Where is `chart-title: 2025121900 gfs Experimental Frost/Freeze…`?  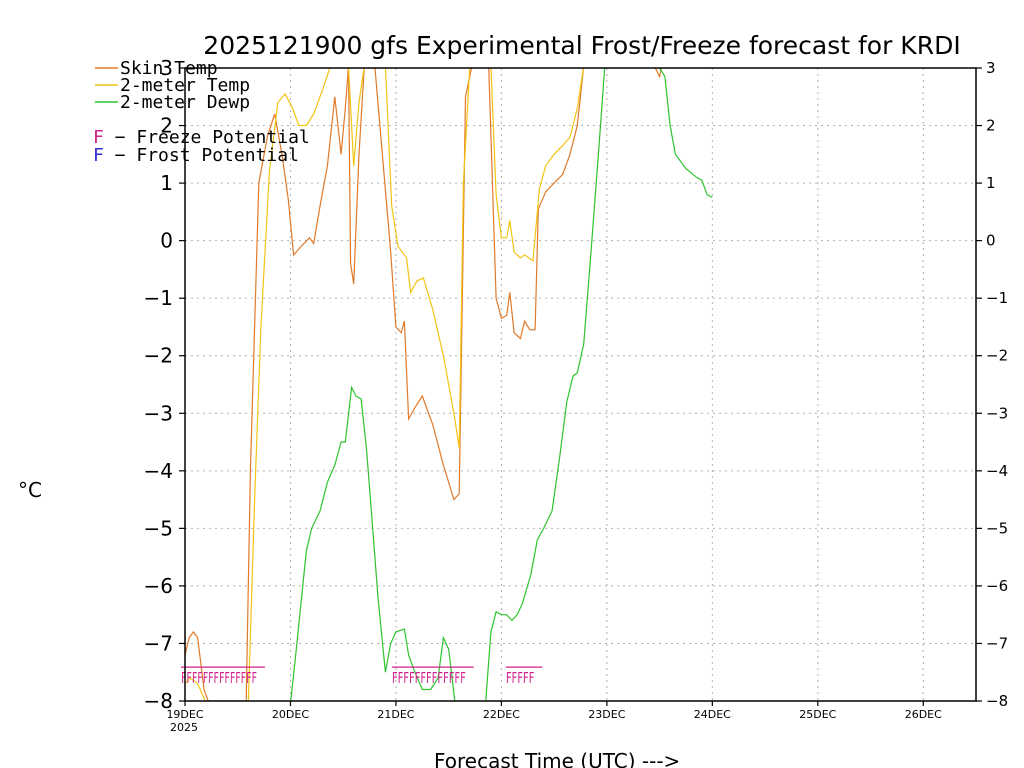
chart-title: 2025121900 gfs Experimental Frost/Freeze… is located at coordinates (581, 45).